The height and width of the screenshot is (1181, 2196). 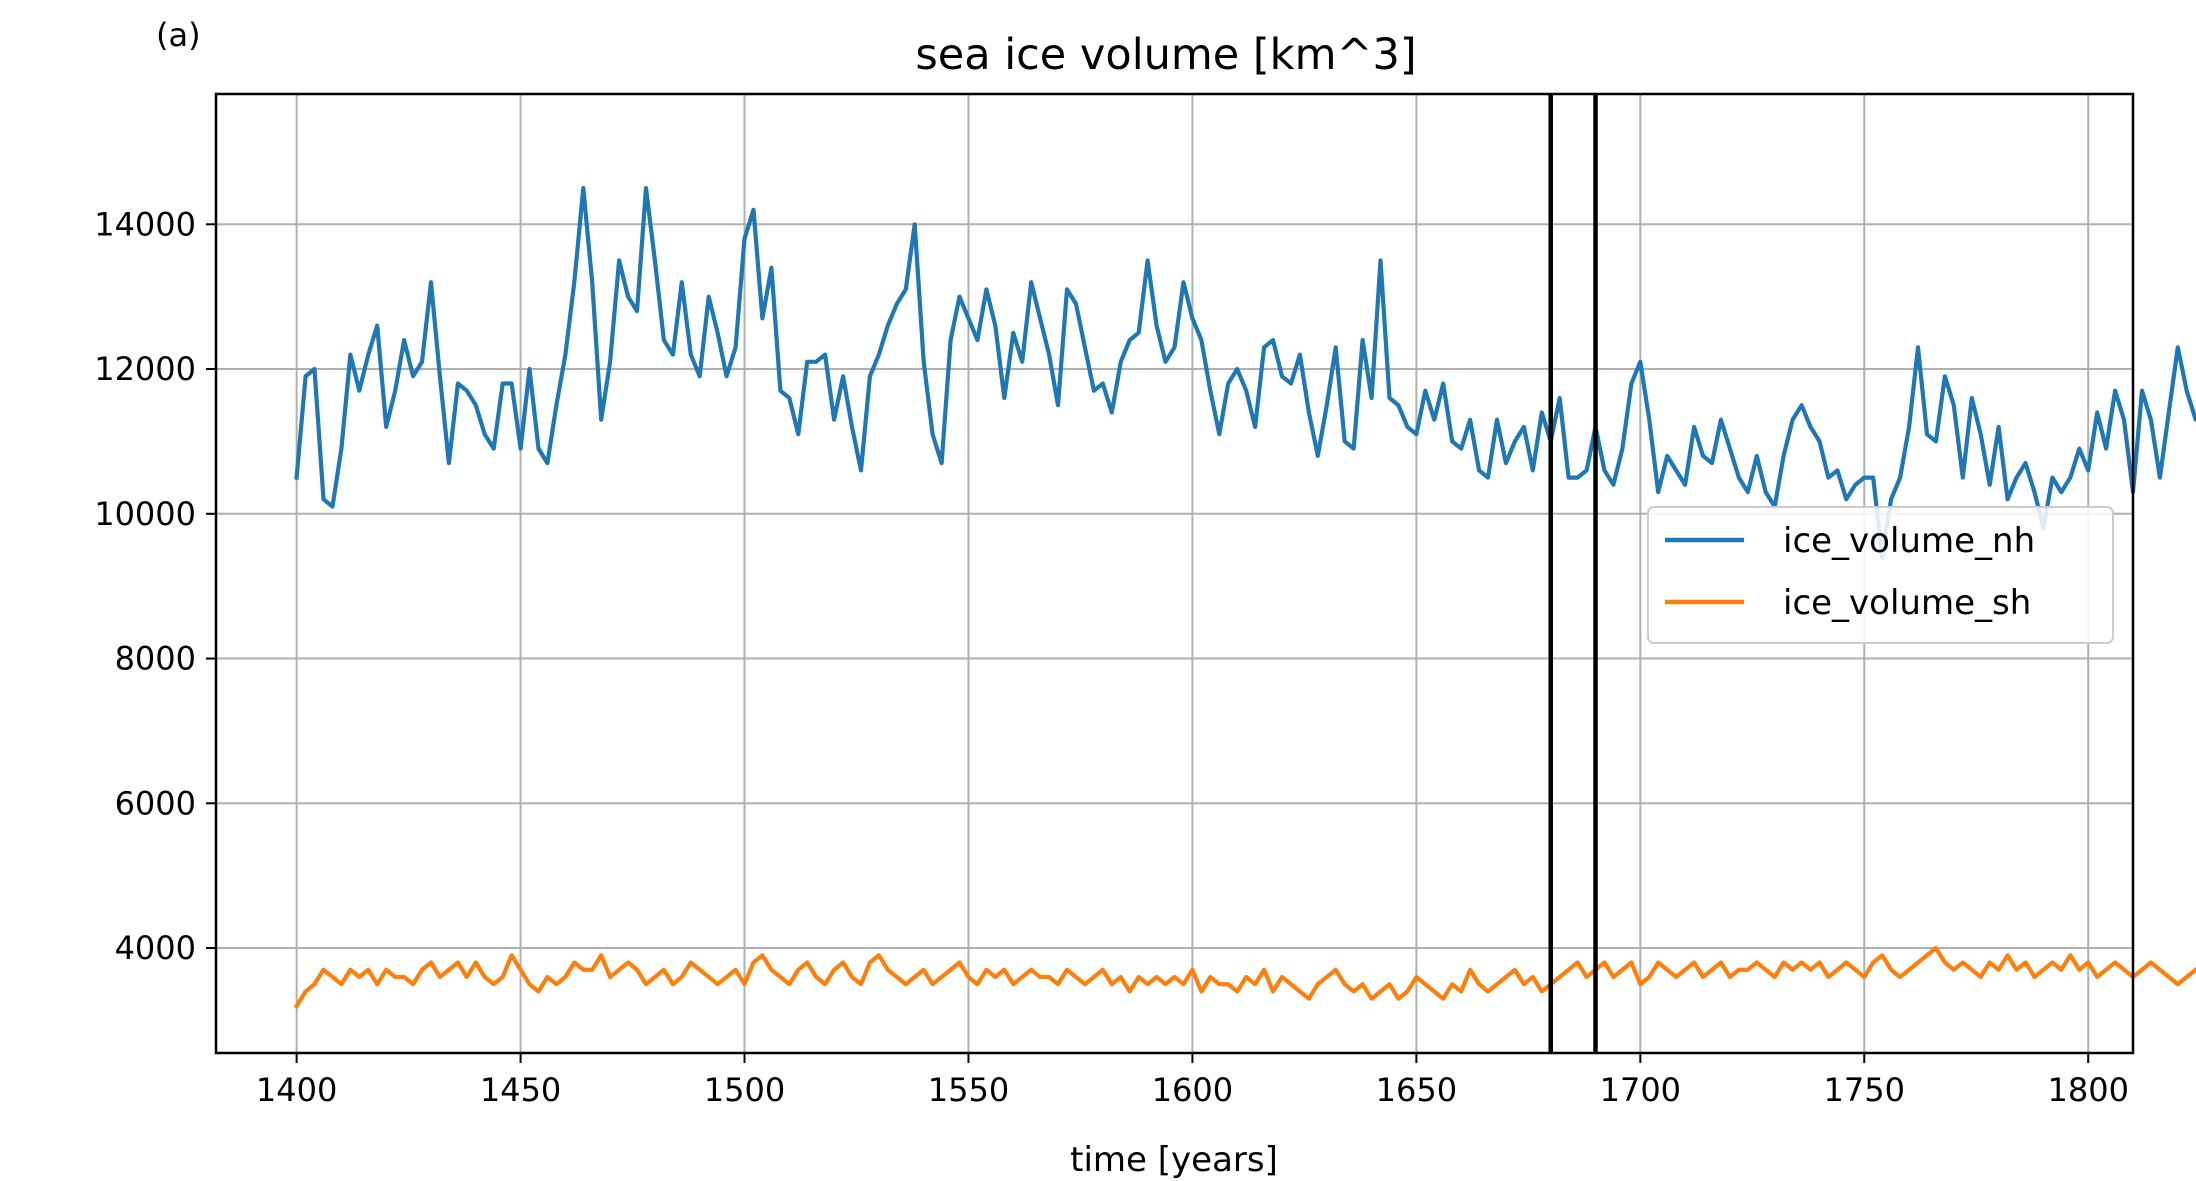 I want to click on series-line-sh, so click(x=1244, y=977).